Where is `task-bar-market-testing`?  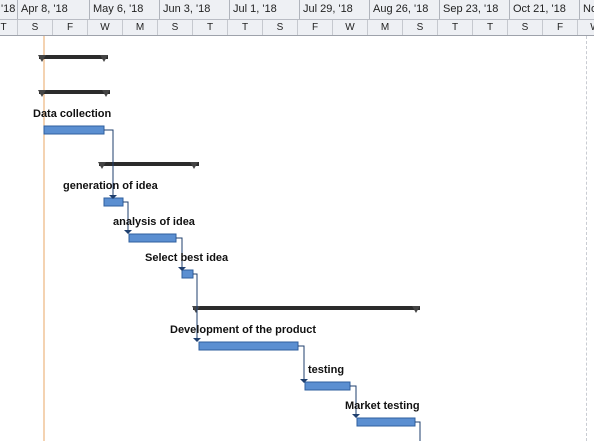
task-bar-market-testing is located at coordinates (386, 422).